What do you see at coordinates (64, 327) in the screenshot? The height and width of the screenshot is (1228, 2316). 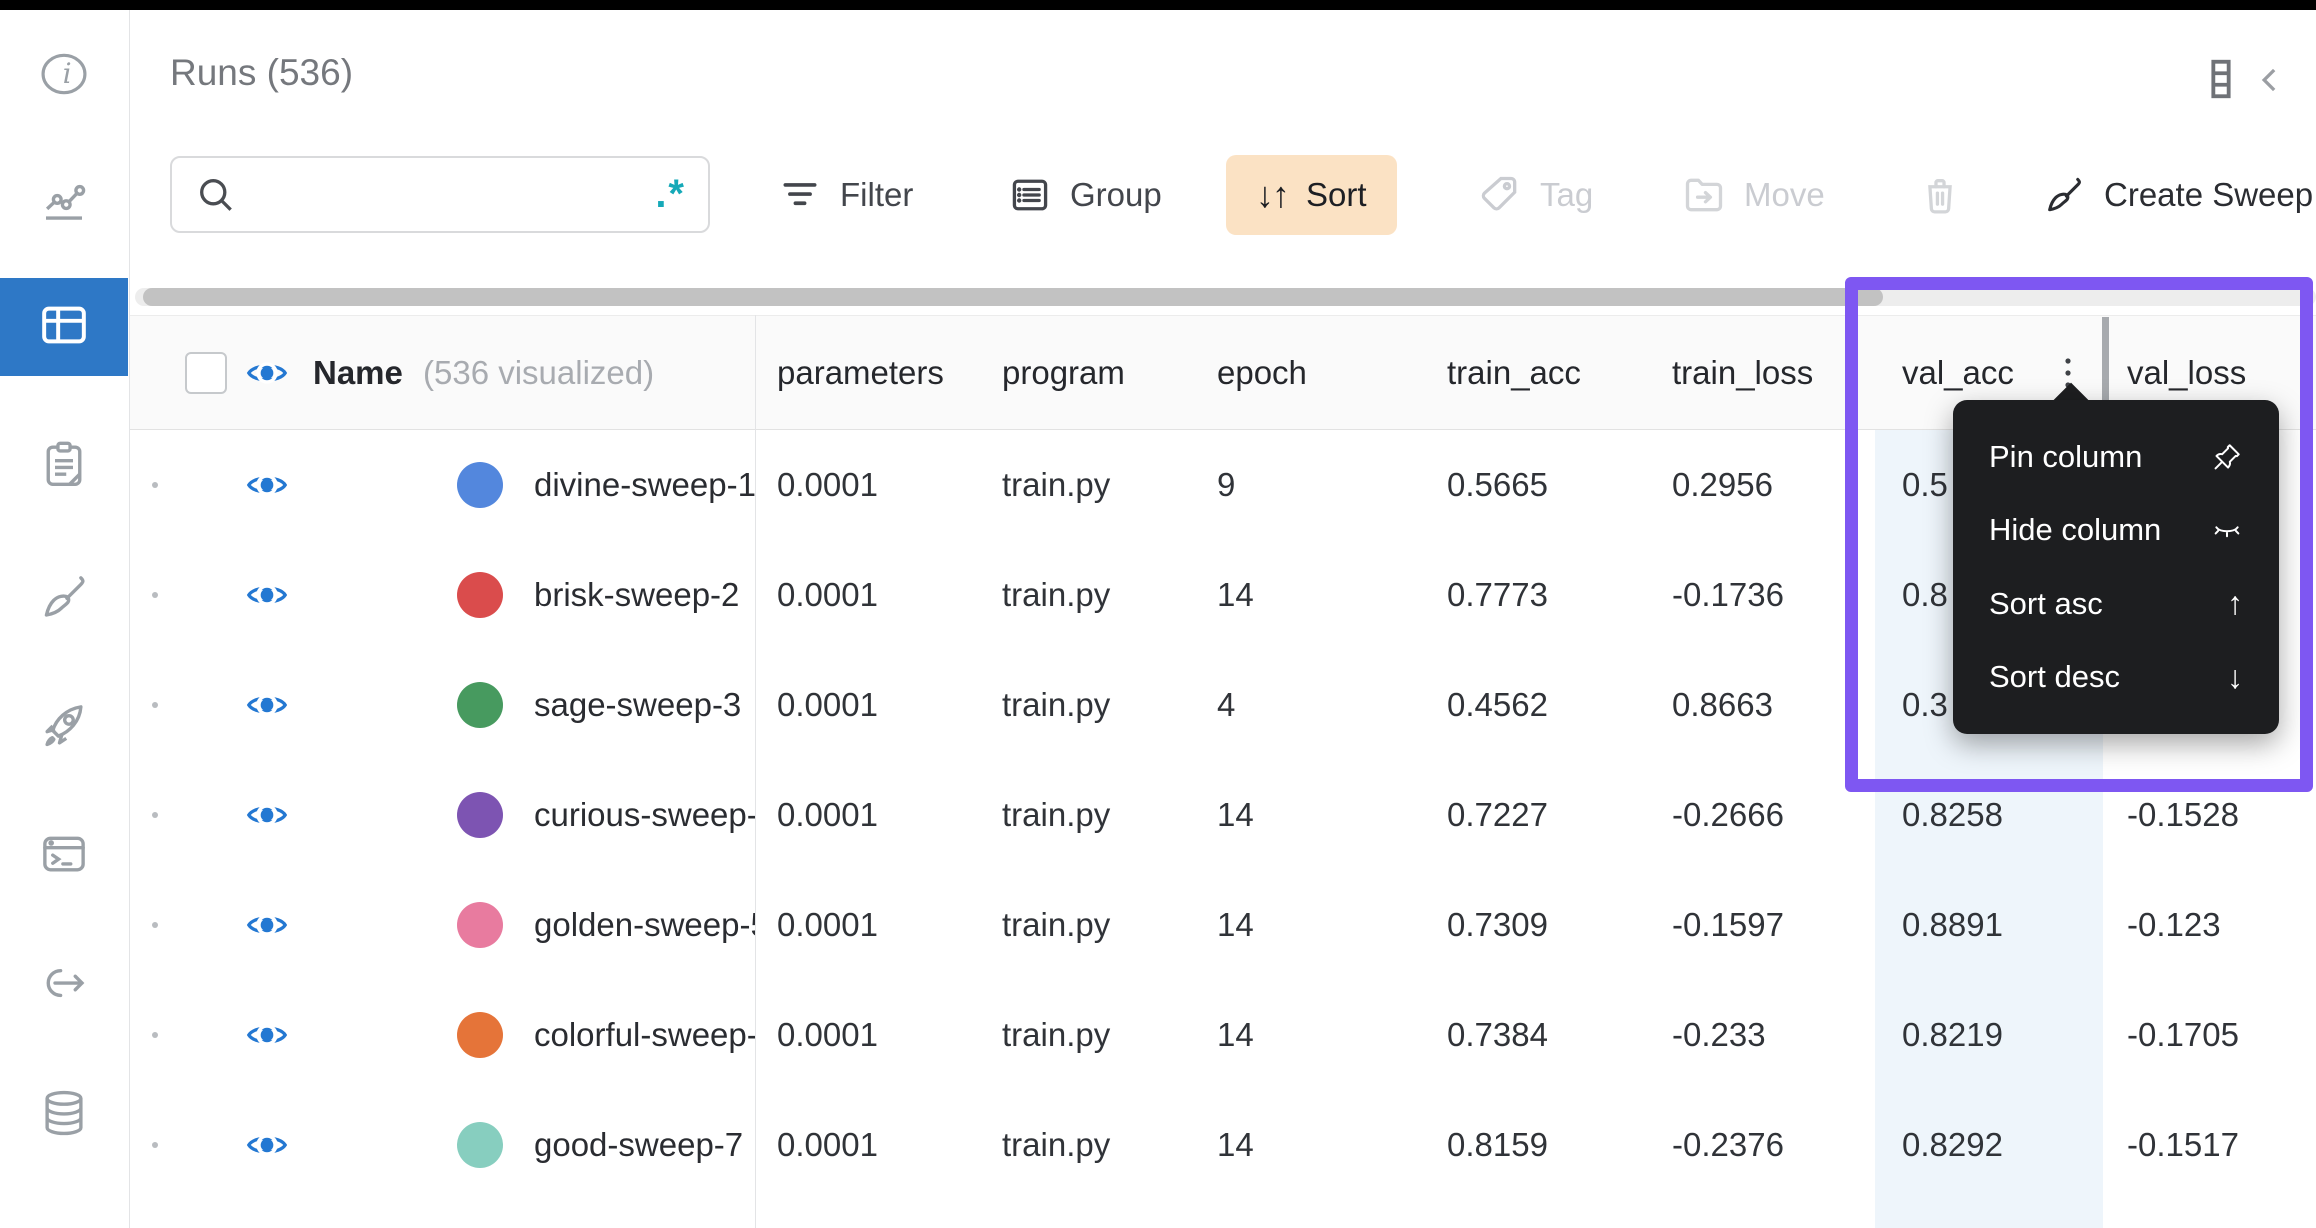 I see `sidebar-item-table-active` at bounding box center [64, 327].